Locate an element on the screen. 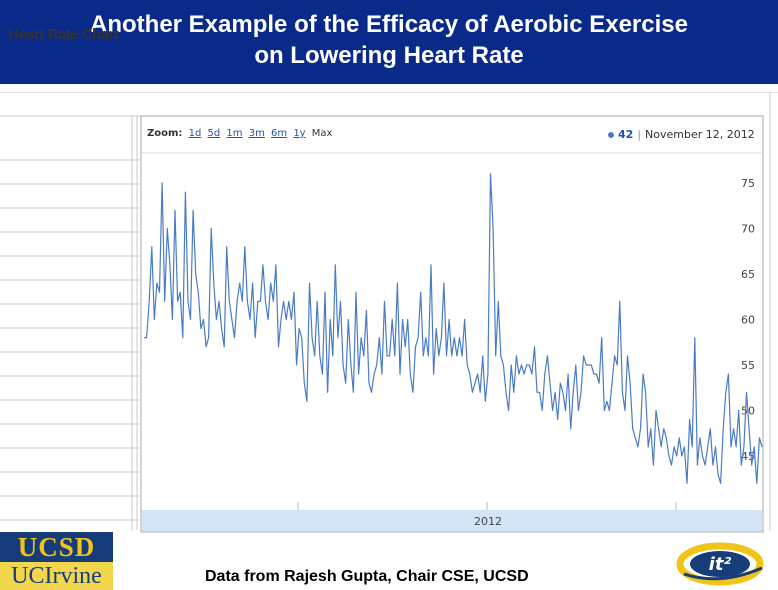 The image size is (778, 590). zoom-toolbar: Zoom: 1d 5d 1m 3m 6m 1y Max is located at coordinates (239, 133).